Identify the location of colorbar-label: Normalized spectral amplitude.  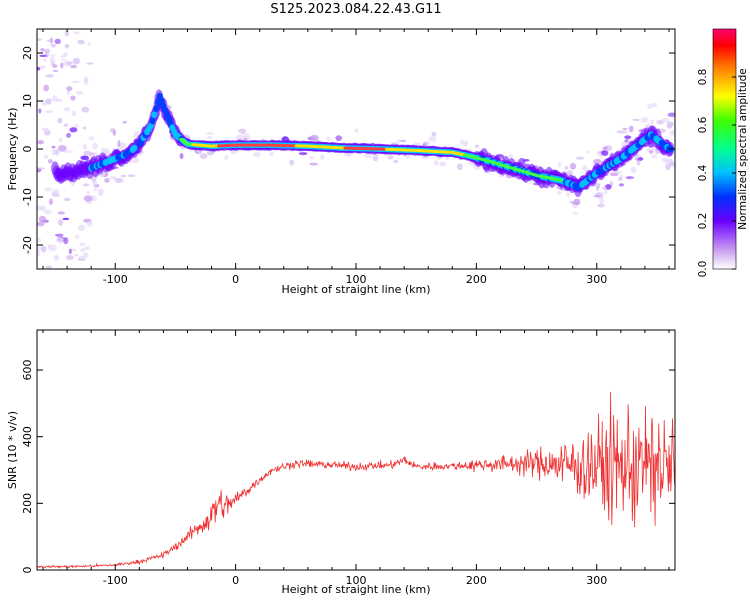
(743, 148).